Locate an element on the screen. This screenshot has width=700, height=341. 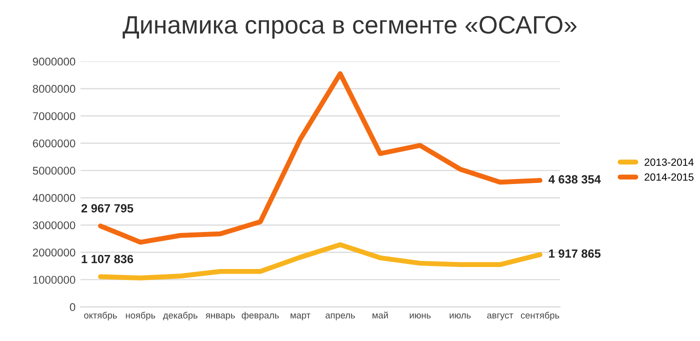
y-tick-label: 3000000 is located at coordinates (54, 225).